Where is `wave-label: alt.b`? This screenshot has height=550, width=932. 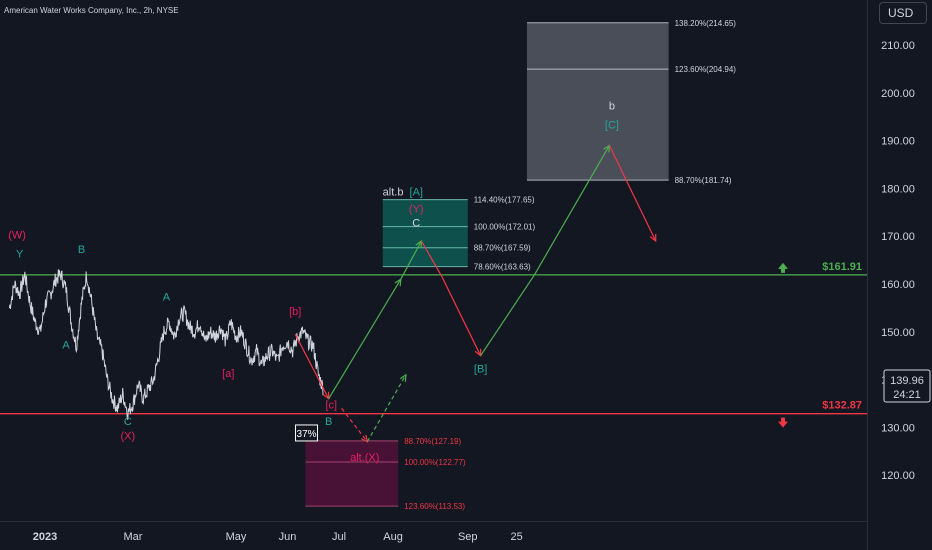 wave-label: alt.b is located at coordinates (393, 193).